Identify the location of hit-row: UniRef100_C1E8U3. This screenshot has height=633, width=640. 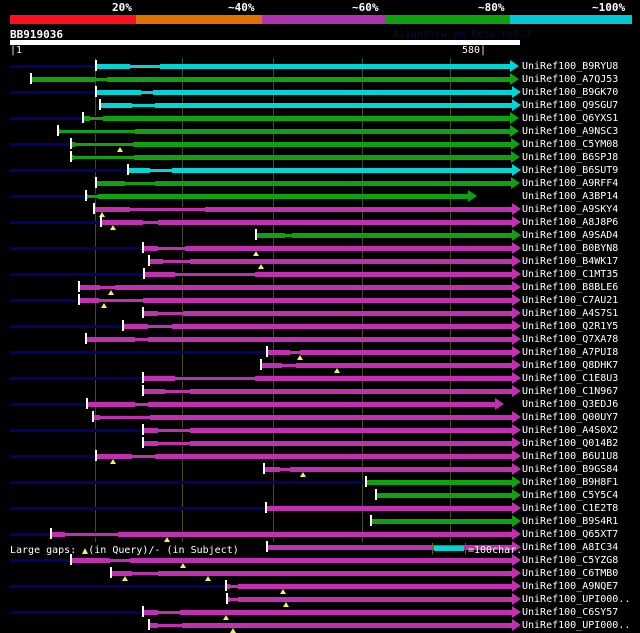
(320, 378).